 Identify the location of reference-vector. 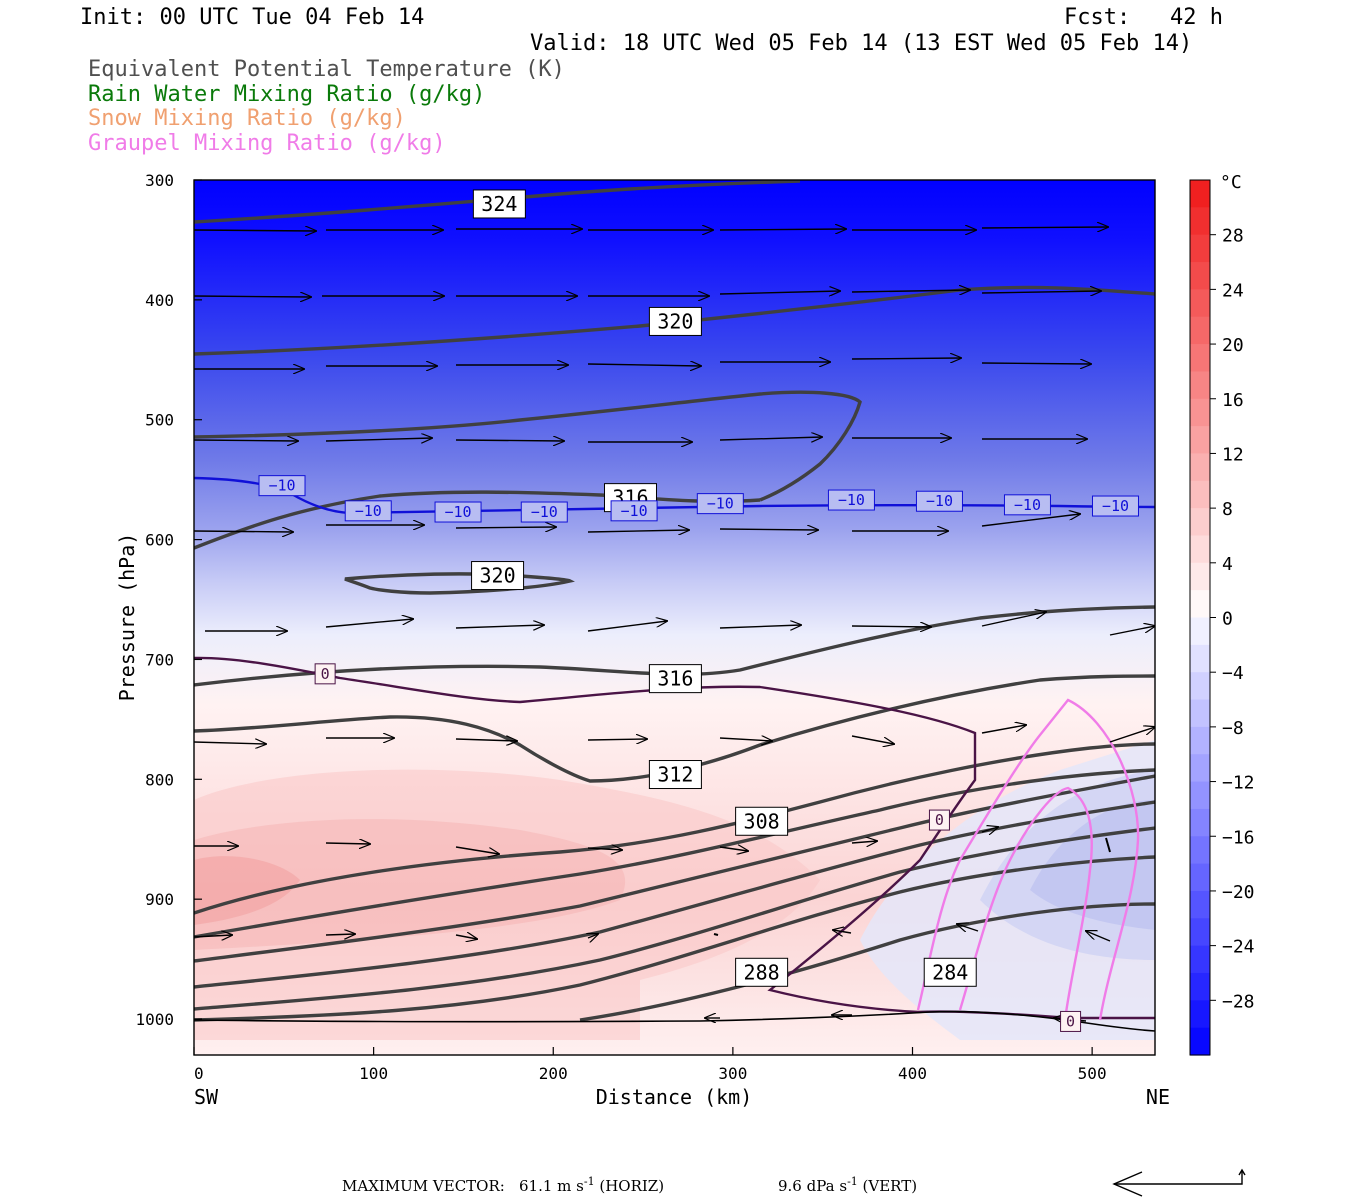
(1179, 1182).